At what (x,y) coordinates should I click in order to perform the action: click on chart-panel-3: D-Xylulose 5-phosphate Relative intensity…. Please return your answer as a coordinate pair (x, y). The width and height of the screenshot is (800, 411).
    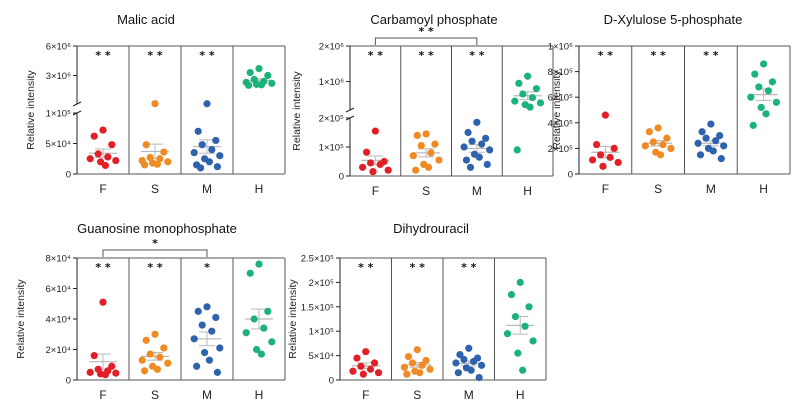
    Looking at the image, I should click on (669, 104).